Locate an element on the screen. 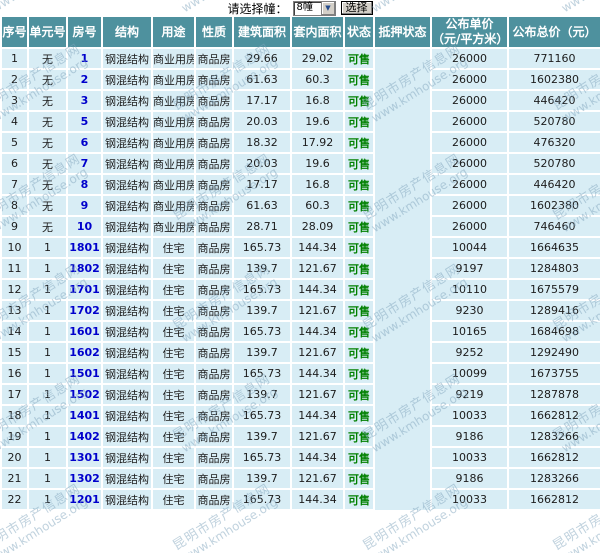  room-link: 1402 is located at coordinates (84, 436).